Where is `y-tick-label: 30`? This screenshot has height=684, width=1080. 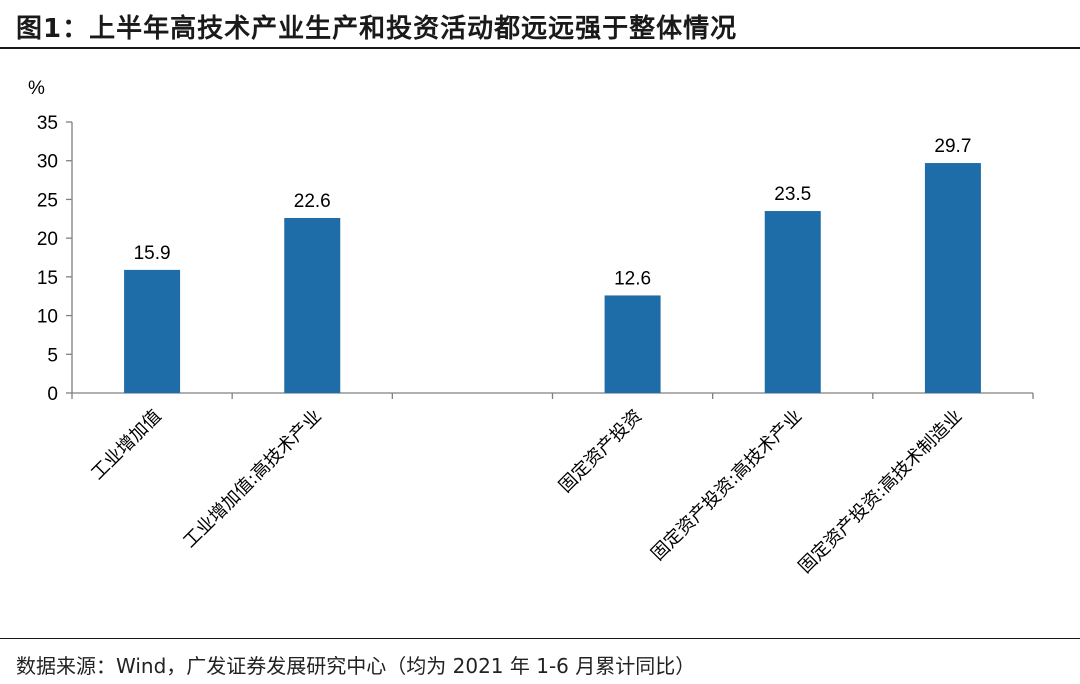
y-tick-label: 30 is located at coordinates (47, 162).